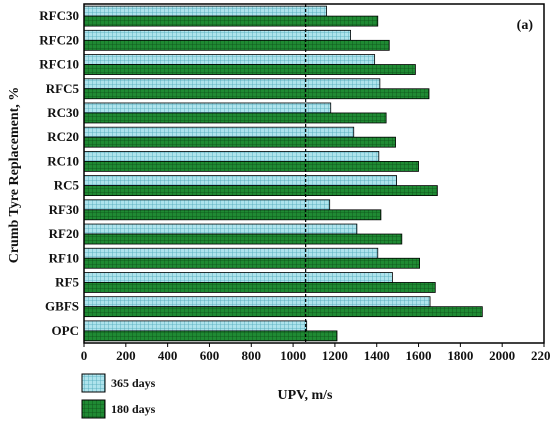 The width and height of the screenshot is (550, 427). I want to click on x-tick-label-600: 600, so click(210, 355).